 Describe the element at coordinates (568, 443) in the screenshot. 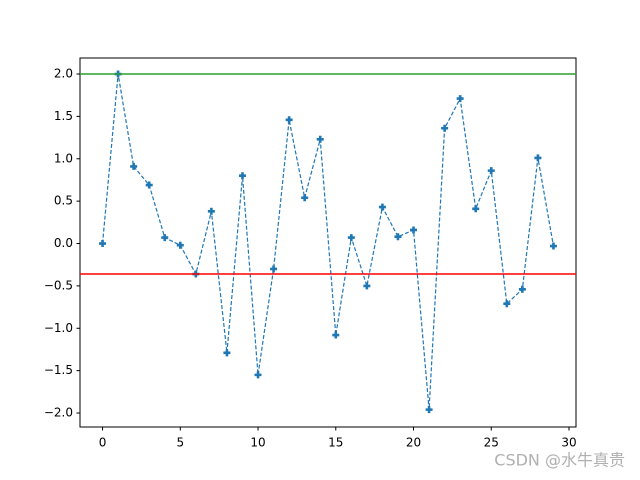

I see `x-tick-label: 30` at that location.